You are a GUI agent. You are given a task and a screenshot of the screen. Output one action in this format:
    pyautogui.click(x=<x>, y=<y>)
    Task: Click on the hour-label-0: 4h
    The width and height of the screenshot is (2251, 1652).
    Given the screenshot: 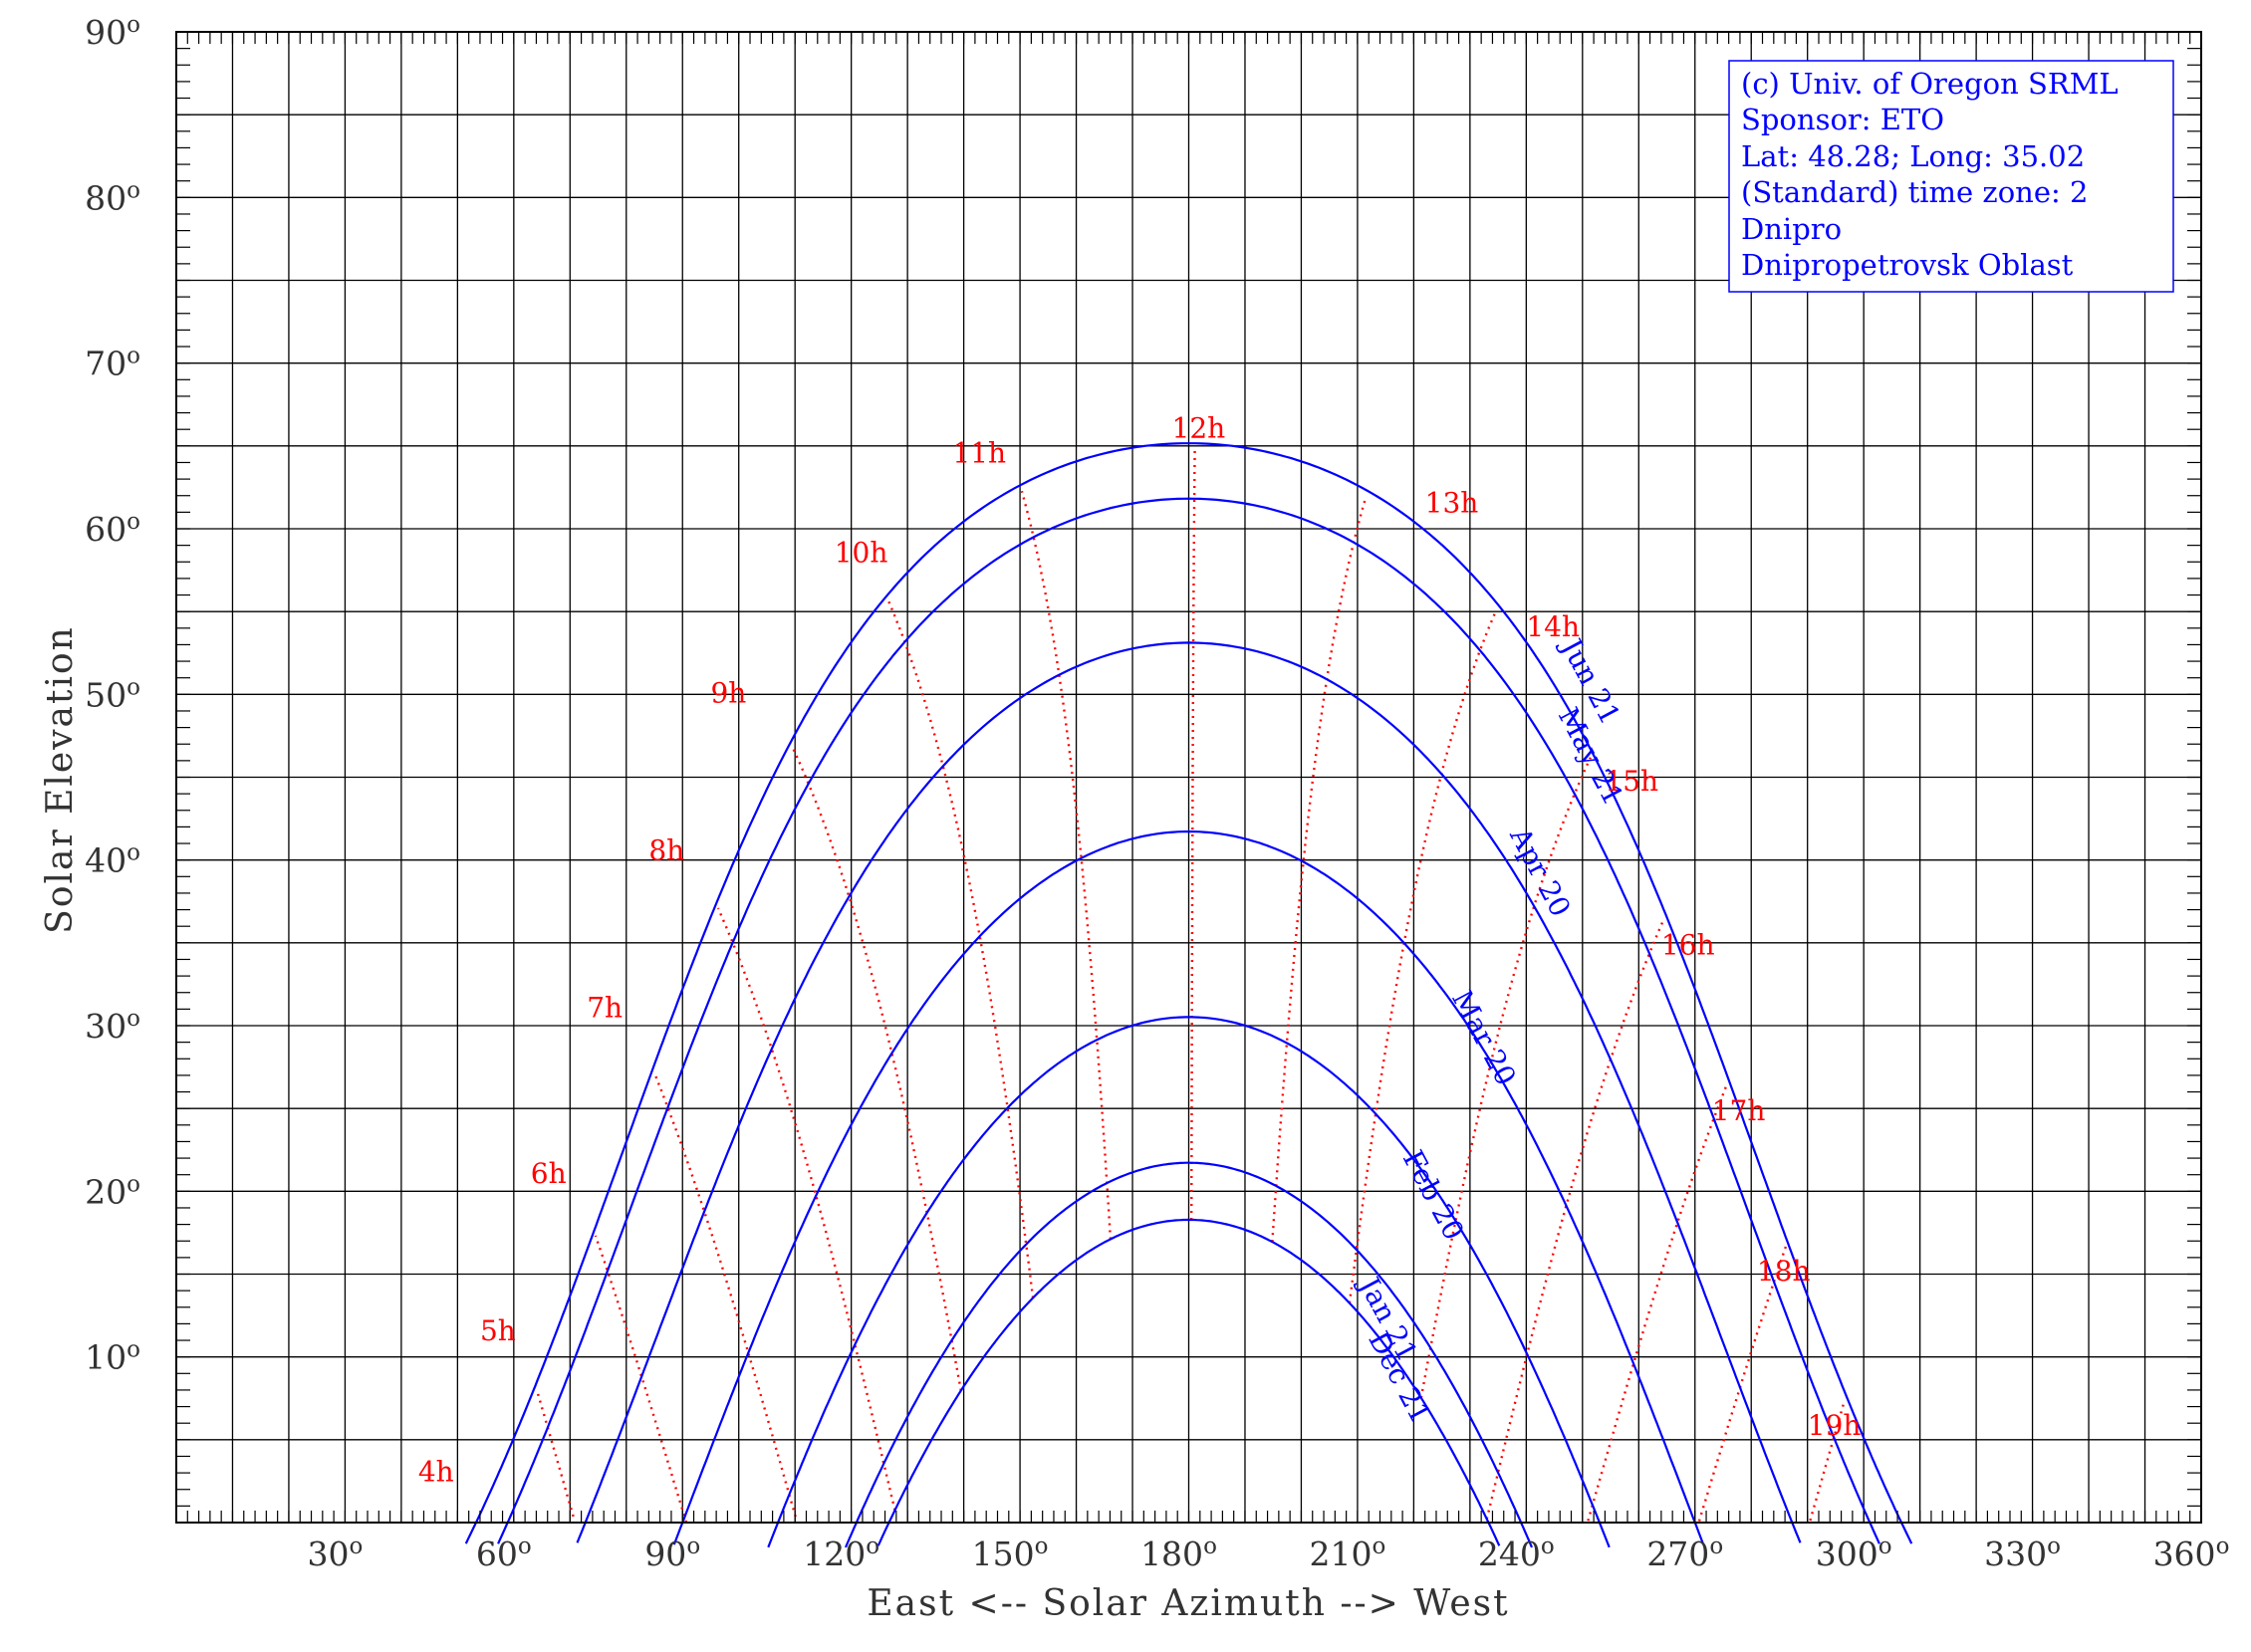 What is the action you would take?
    pyautogui.click(x=436, y=1471)
    